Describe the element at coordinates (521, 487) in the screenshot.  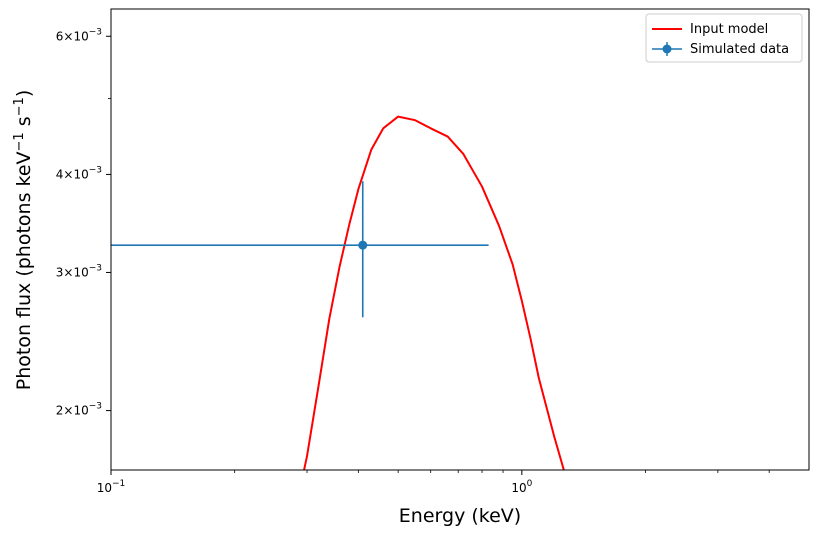
I see `x-tick-label: 10⁰` at that location.